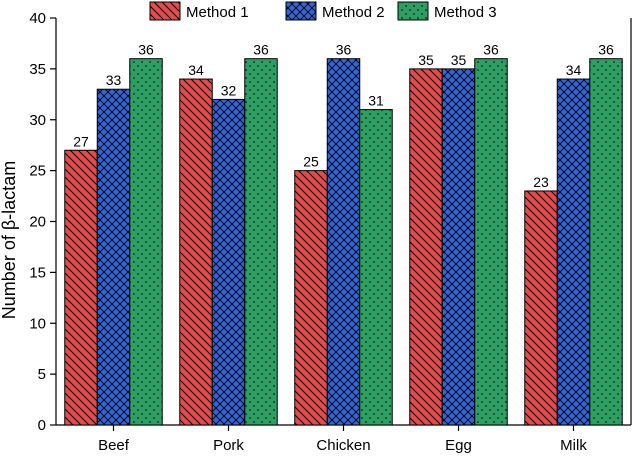 The width and height of the screenshot is (643, 456). What do you see at coordinates (228, 445) in the screenshot?
I see `x-tick-label: Pork` at bounding box center [228, 445].